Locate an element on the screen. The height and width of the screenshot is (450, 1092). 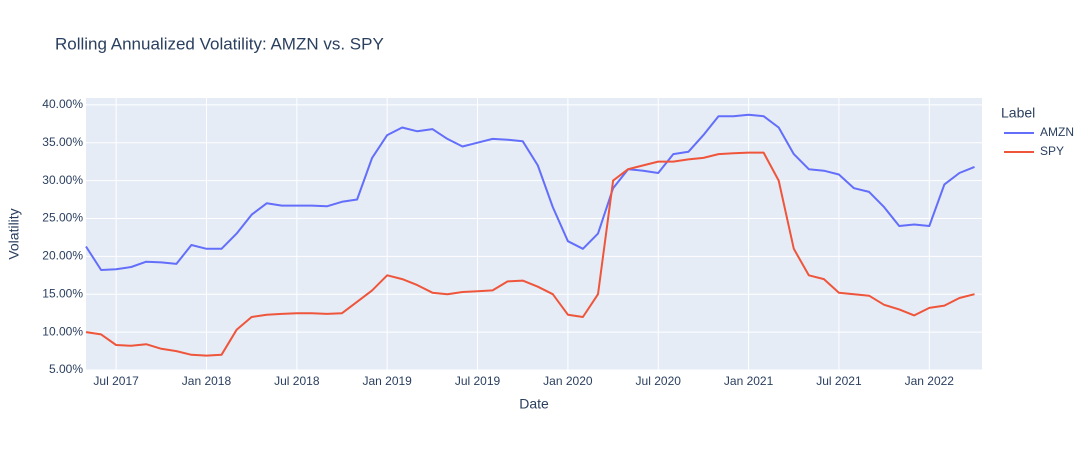
x-tick-label: Jan 2018 is located at coordinates (207, 381).